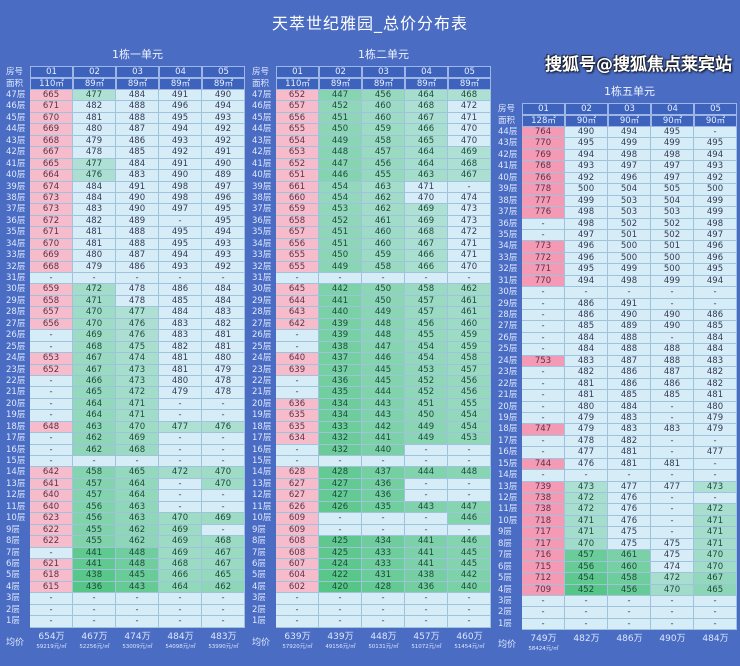 The width and height of the screenshot is (740, 666). What do you see at coordinates (125, 404) in the screenshot?
I see `table-row: 20层 -464 471- -` at bounding box center [125, 404].